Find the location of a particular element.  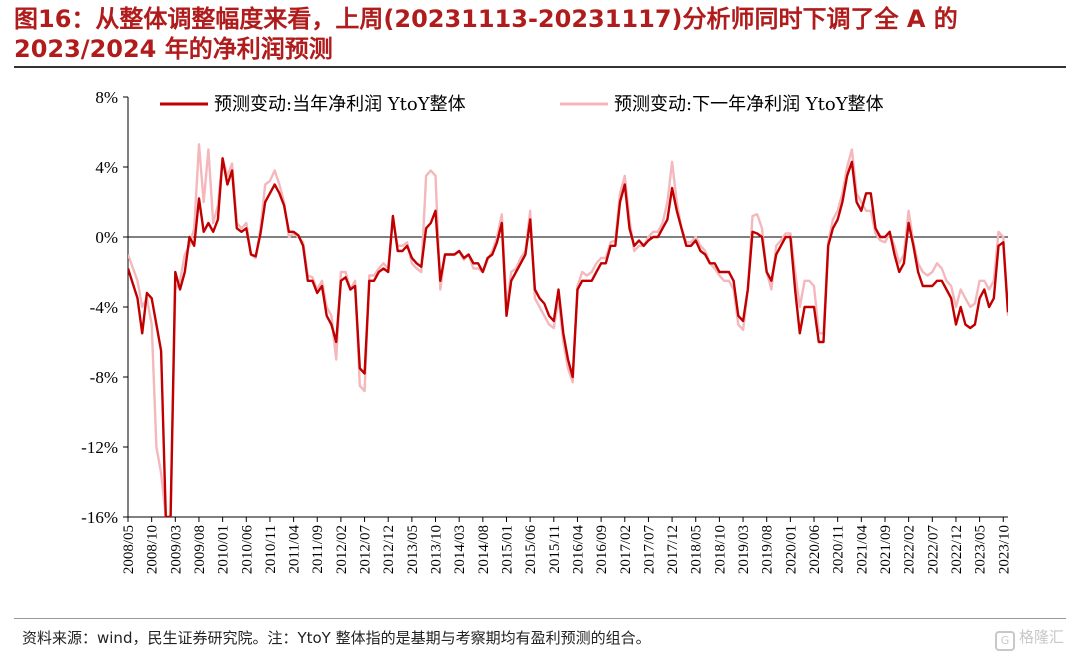

x-tick-label: 2019/03 is located at coordinates (744, 549).